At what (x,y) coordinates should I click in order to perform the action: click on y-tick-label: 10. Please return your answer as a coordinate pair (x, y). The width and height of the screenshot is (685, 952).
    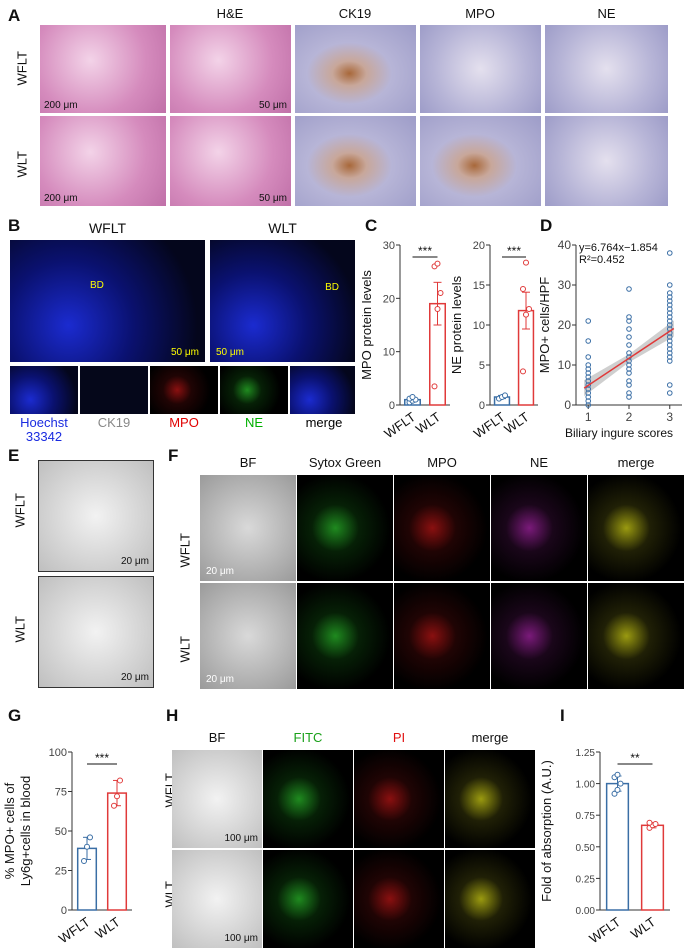
    Looking at the image, I should click on (389, 353).